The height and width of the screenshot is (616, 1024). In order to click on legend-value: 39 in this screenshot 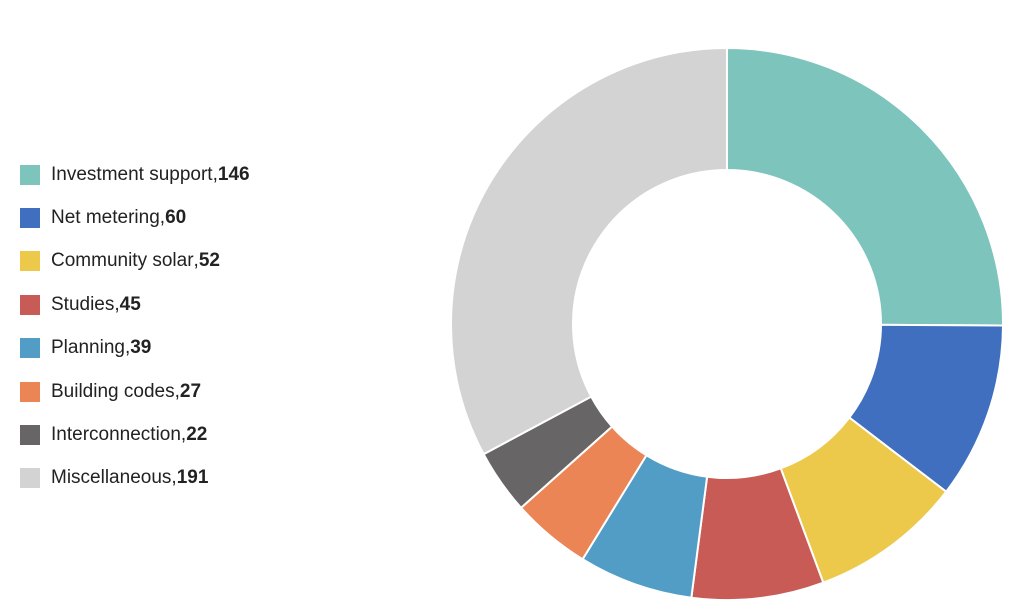, I will do `click(141, 348)`.